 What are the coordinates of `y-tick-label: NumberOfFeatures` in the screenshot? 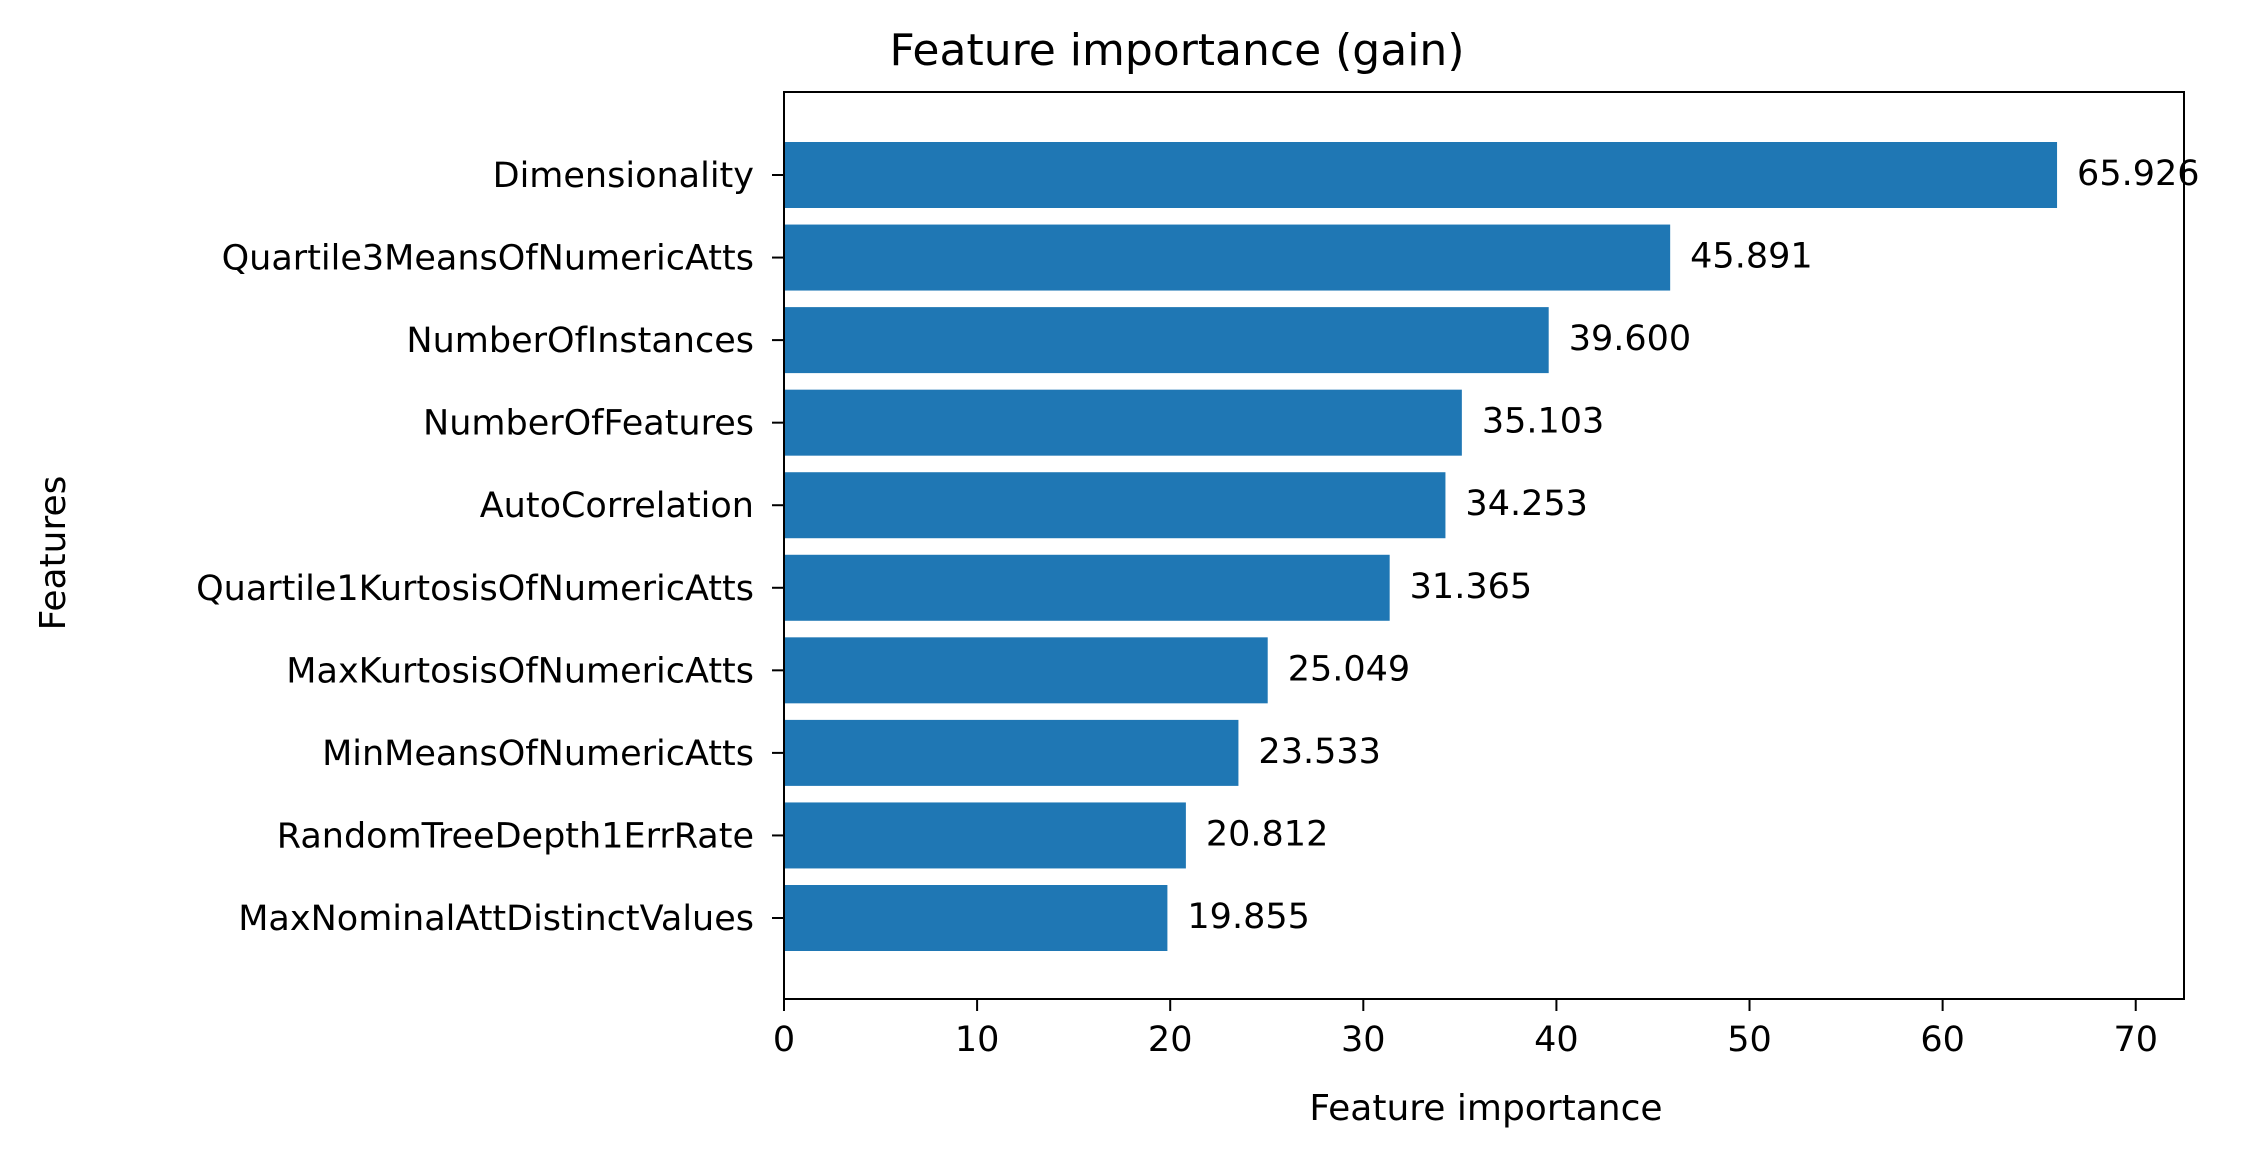 It's located at (588, 424).